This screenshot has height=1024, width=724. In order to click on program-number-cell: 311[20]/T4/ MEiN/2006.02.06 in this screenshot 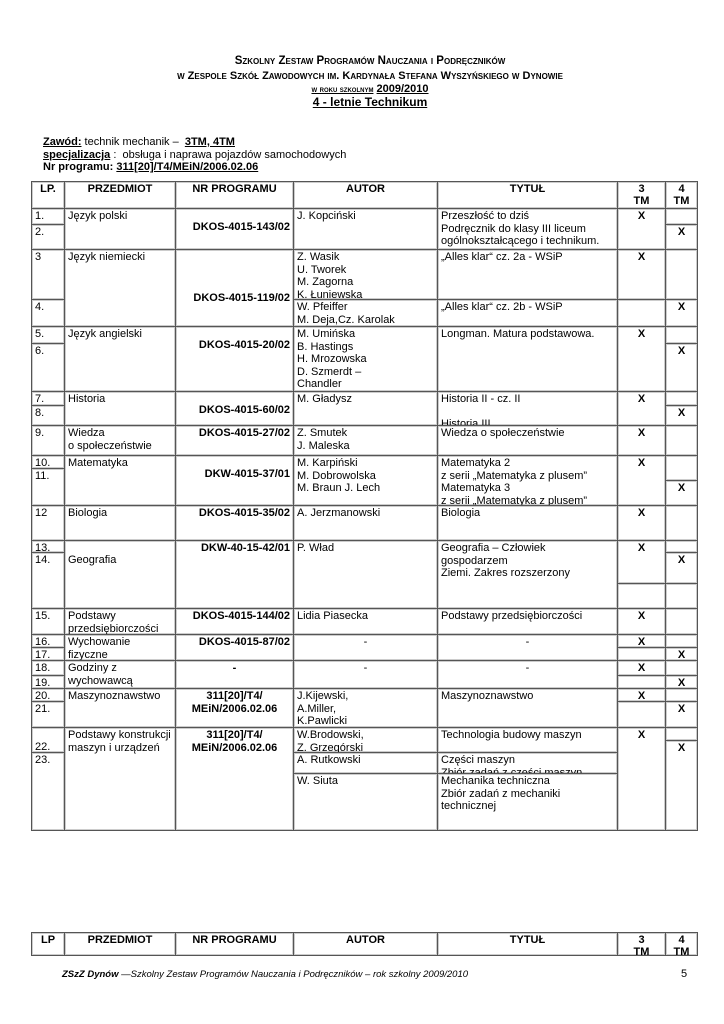, I will do `click(234, 708)`.